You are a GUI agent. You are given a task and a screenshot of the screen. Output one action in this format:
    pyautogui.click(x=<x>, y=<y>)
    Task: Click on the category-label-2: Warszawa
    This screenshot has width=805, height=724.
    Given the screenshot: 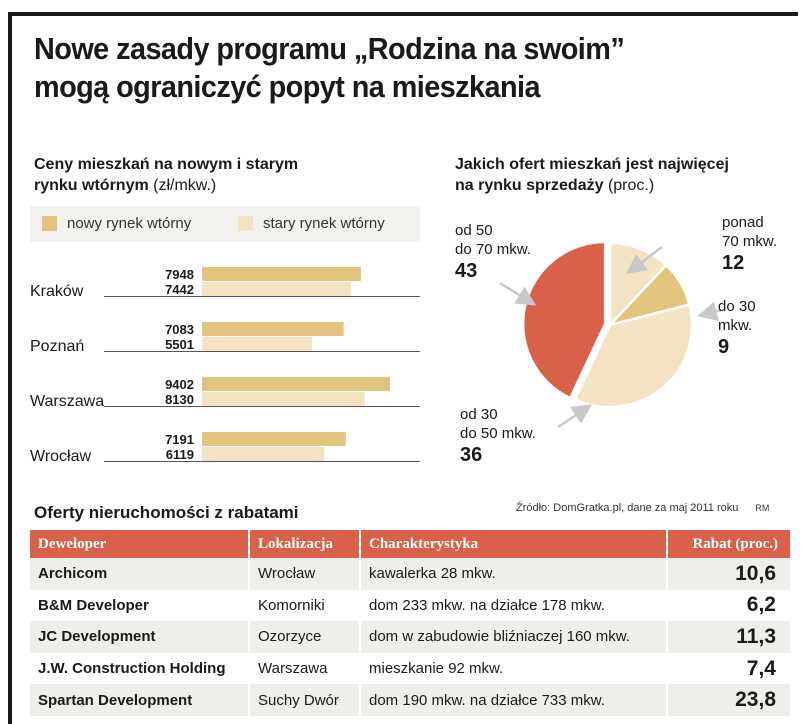 What is the action you would take?
    pyautogui.click(x=67, y=401)
    